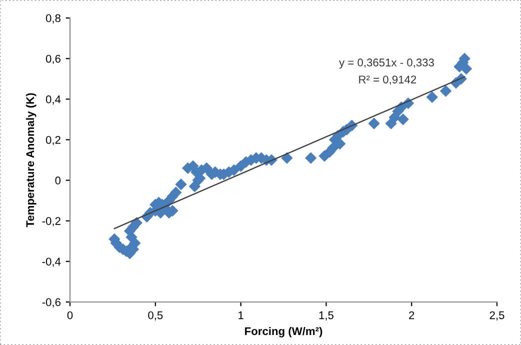 Image resolution: width=521 pixels, height=345 pixels. I want to click on y-tick-label: -0,6, so click(51, 303).